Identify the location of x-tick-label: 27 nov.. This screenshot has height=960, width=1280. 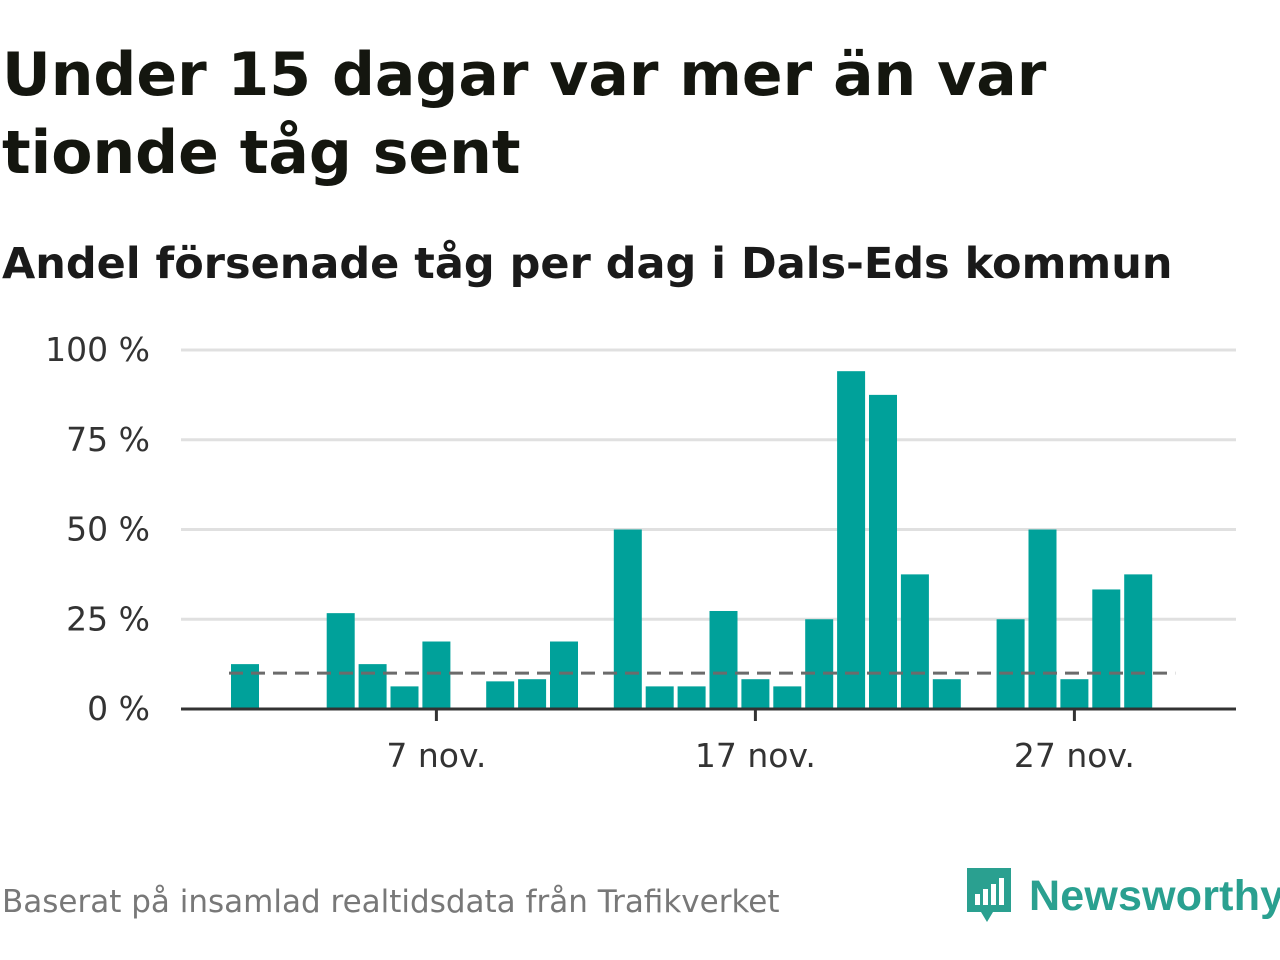
(1074, 755).